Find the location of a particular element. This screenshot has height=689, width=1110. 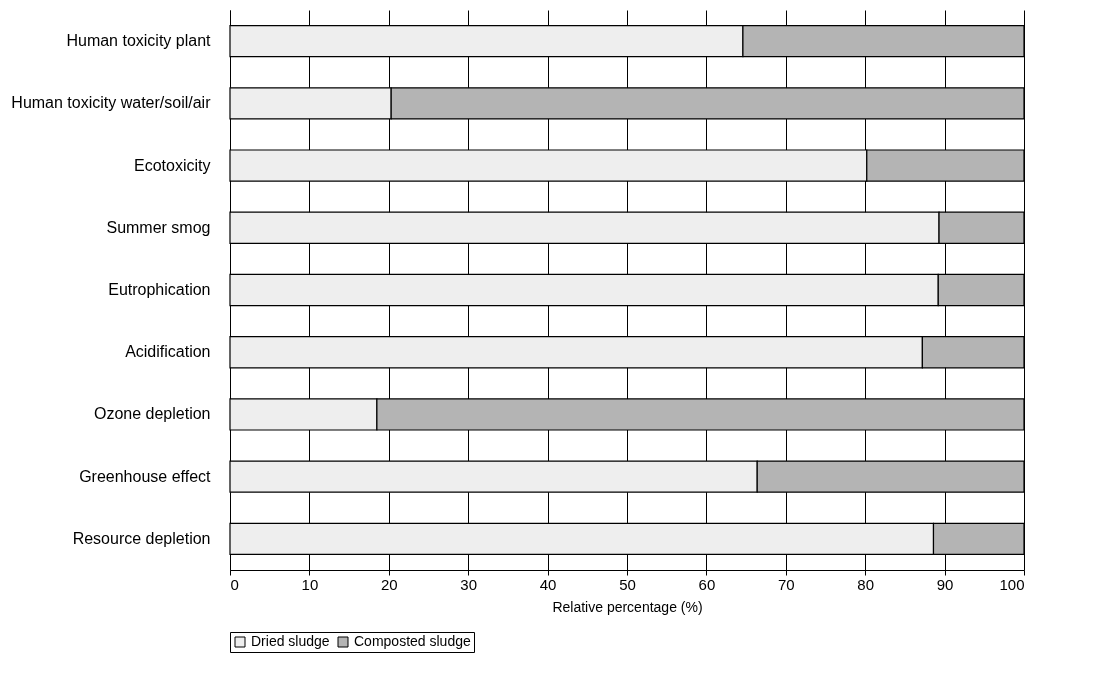

x-tick-label: 100 is located at coordinates (1012, 584).